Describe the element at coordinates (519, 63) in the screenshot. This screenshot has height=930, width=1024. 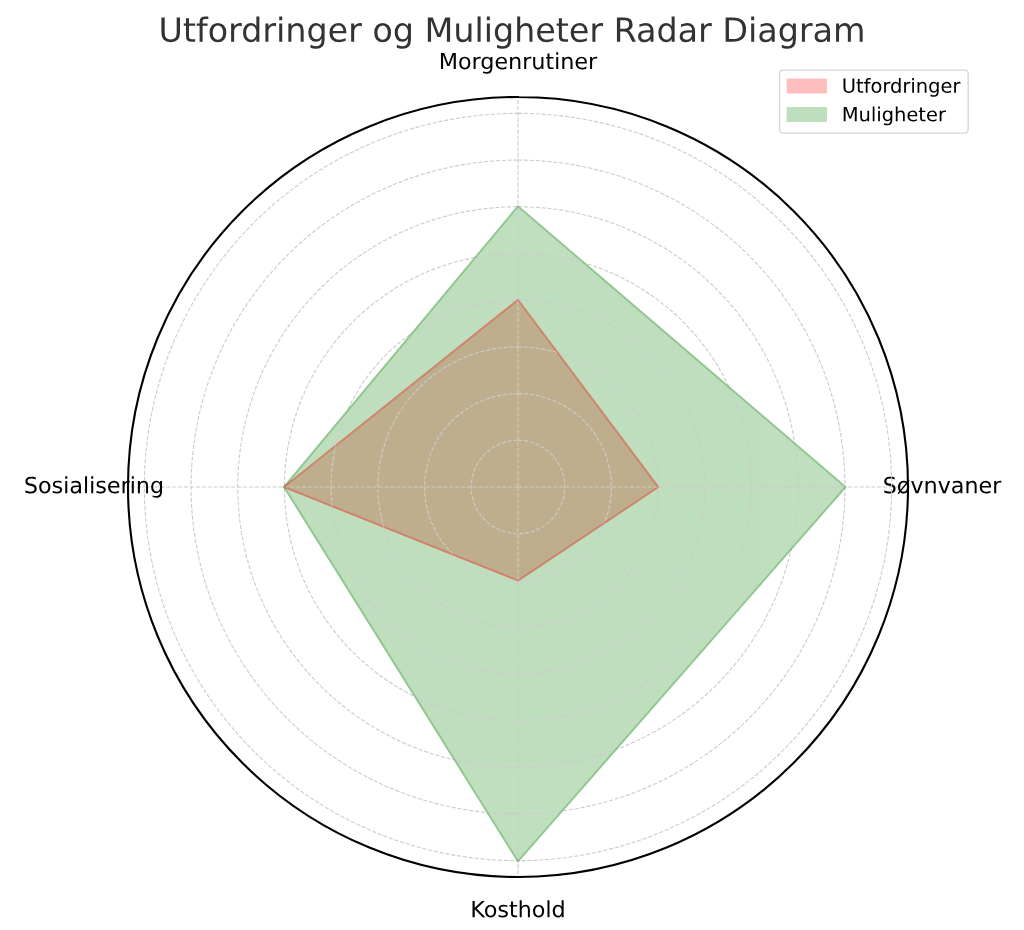
I see `spoke-label: Morgenrutiner` at that location.